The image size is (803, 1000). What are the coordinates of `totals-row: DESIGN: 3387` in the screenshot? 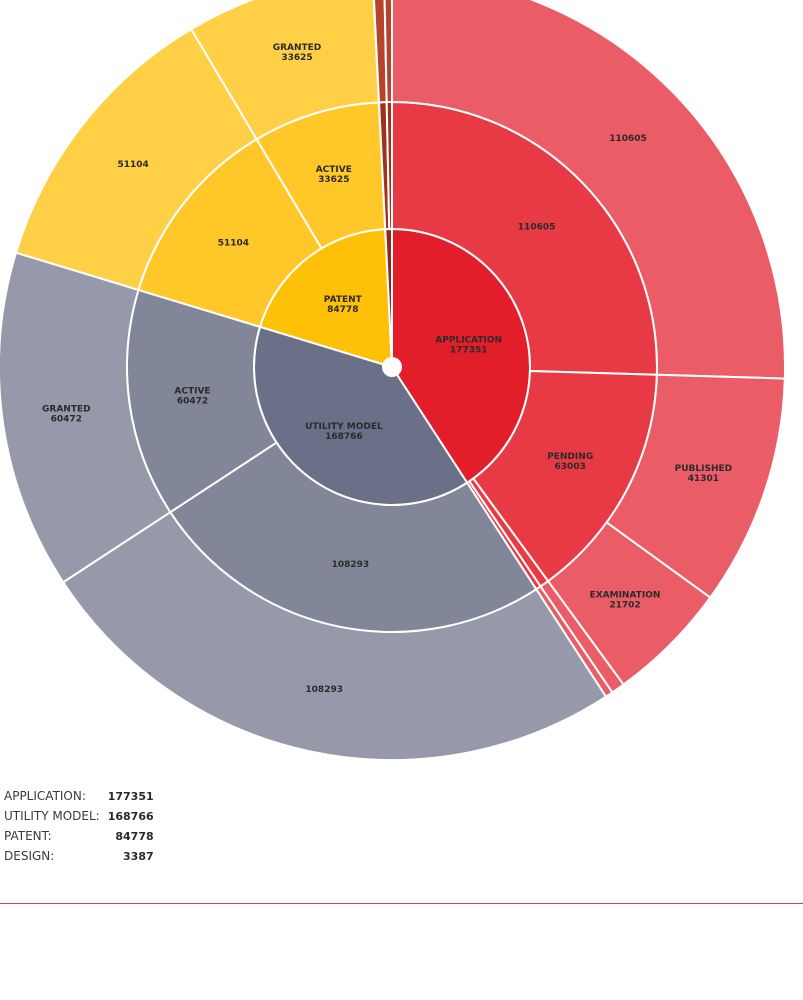 It's located at (79, 856).